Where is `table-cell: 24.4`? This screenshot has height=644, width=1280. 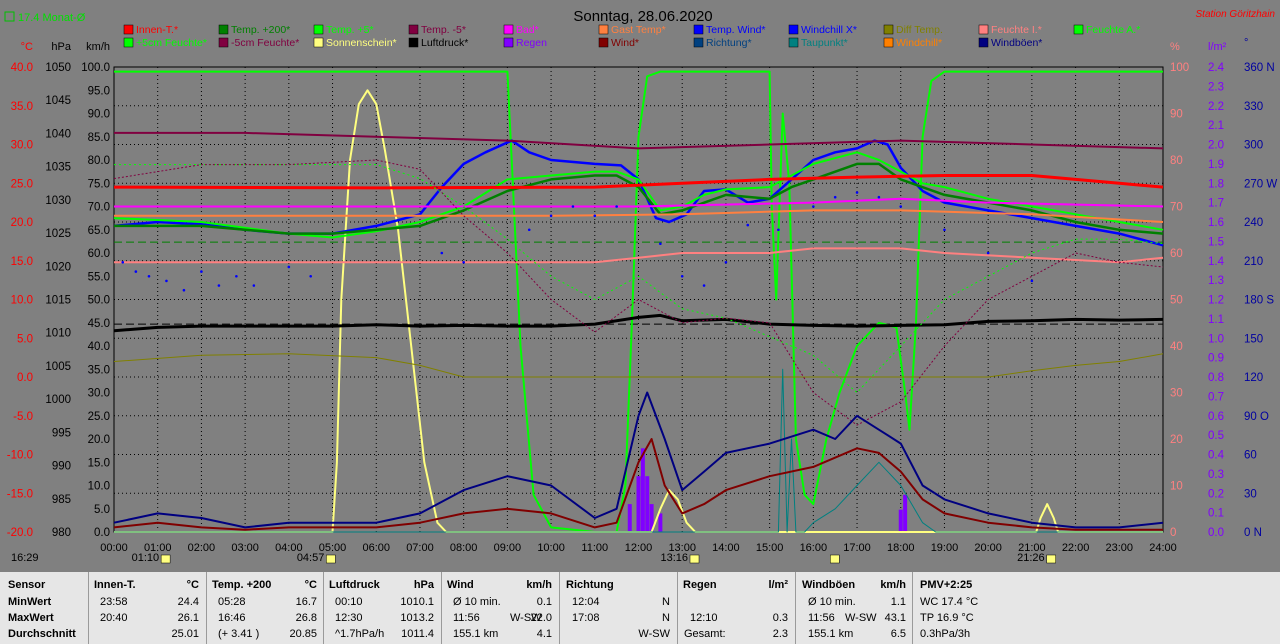
table-cell: 24.4 is located at coordinates (188, 602).